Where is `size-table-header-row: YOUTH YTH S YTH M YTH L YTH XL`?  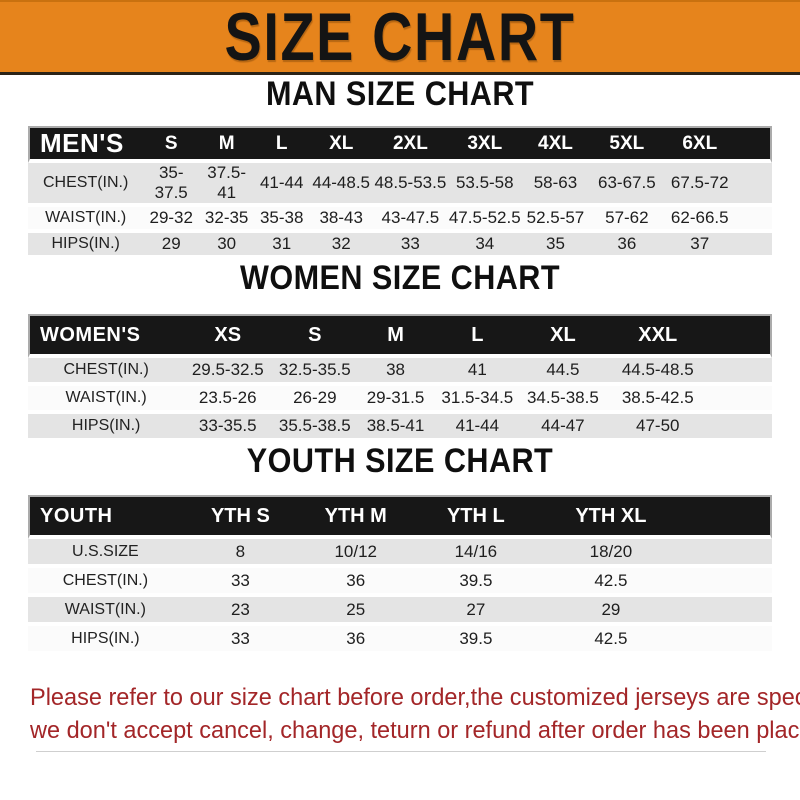
size-table-header-row: YOUTH YTH S YTH M YTH L YTH XL is located at coordinates (400, 517).